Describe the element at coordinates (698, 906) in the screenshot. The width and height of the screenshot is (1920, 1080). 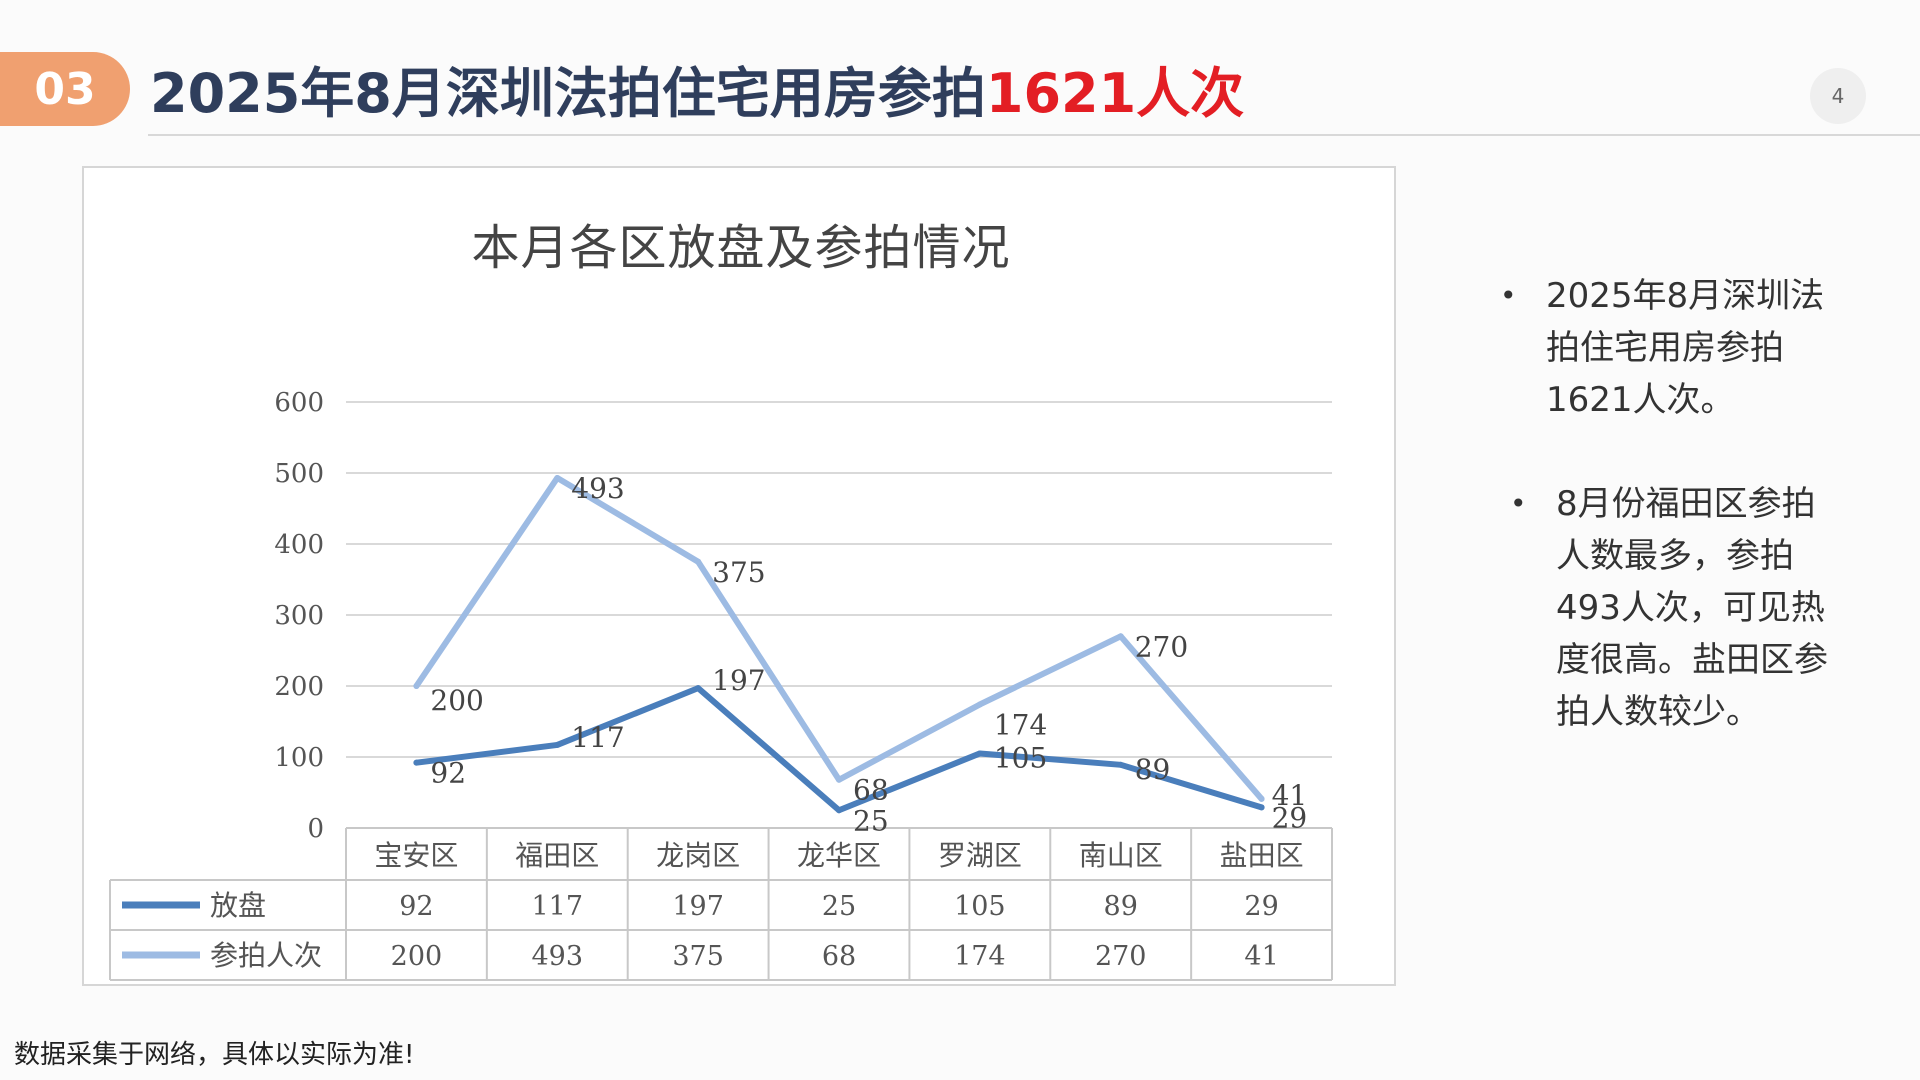
I see `table-cell: 197` at that location.